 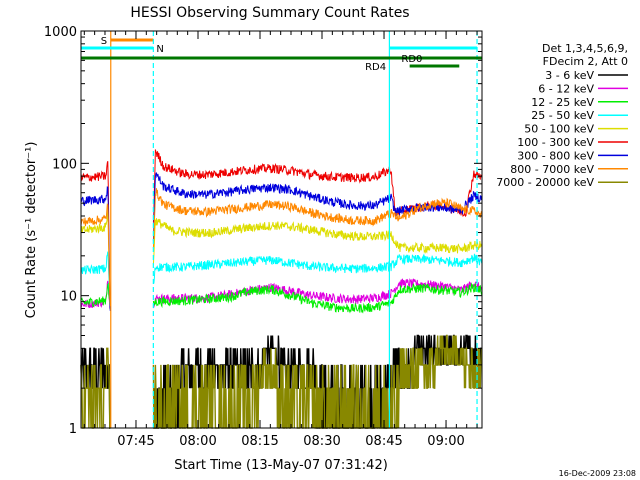 I want to click on legend-item: 6 - 12 keV, so click(x=583, y=88).